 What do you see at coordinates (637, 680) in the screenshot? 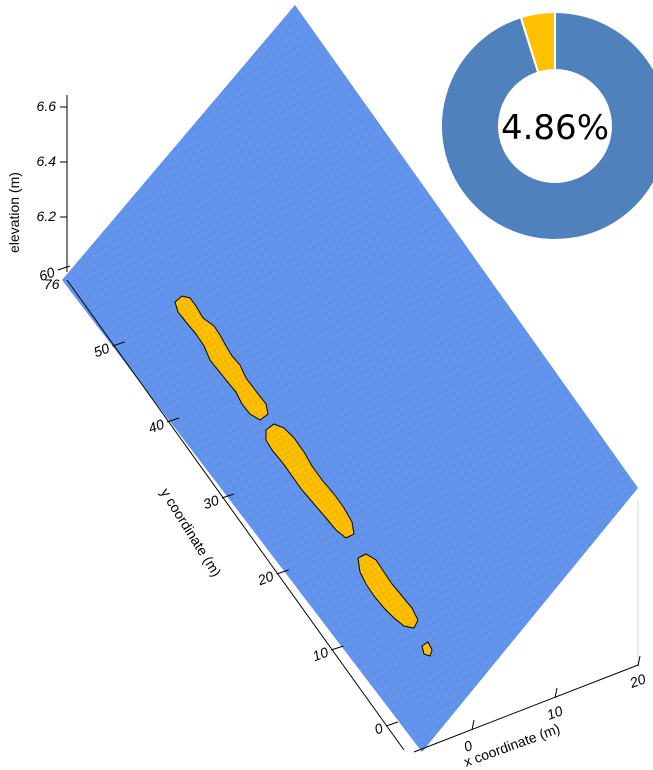
I see `x-tick-label-2: 20` at bounding box center [637, 680].